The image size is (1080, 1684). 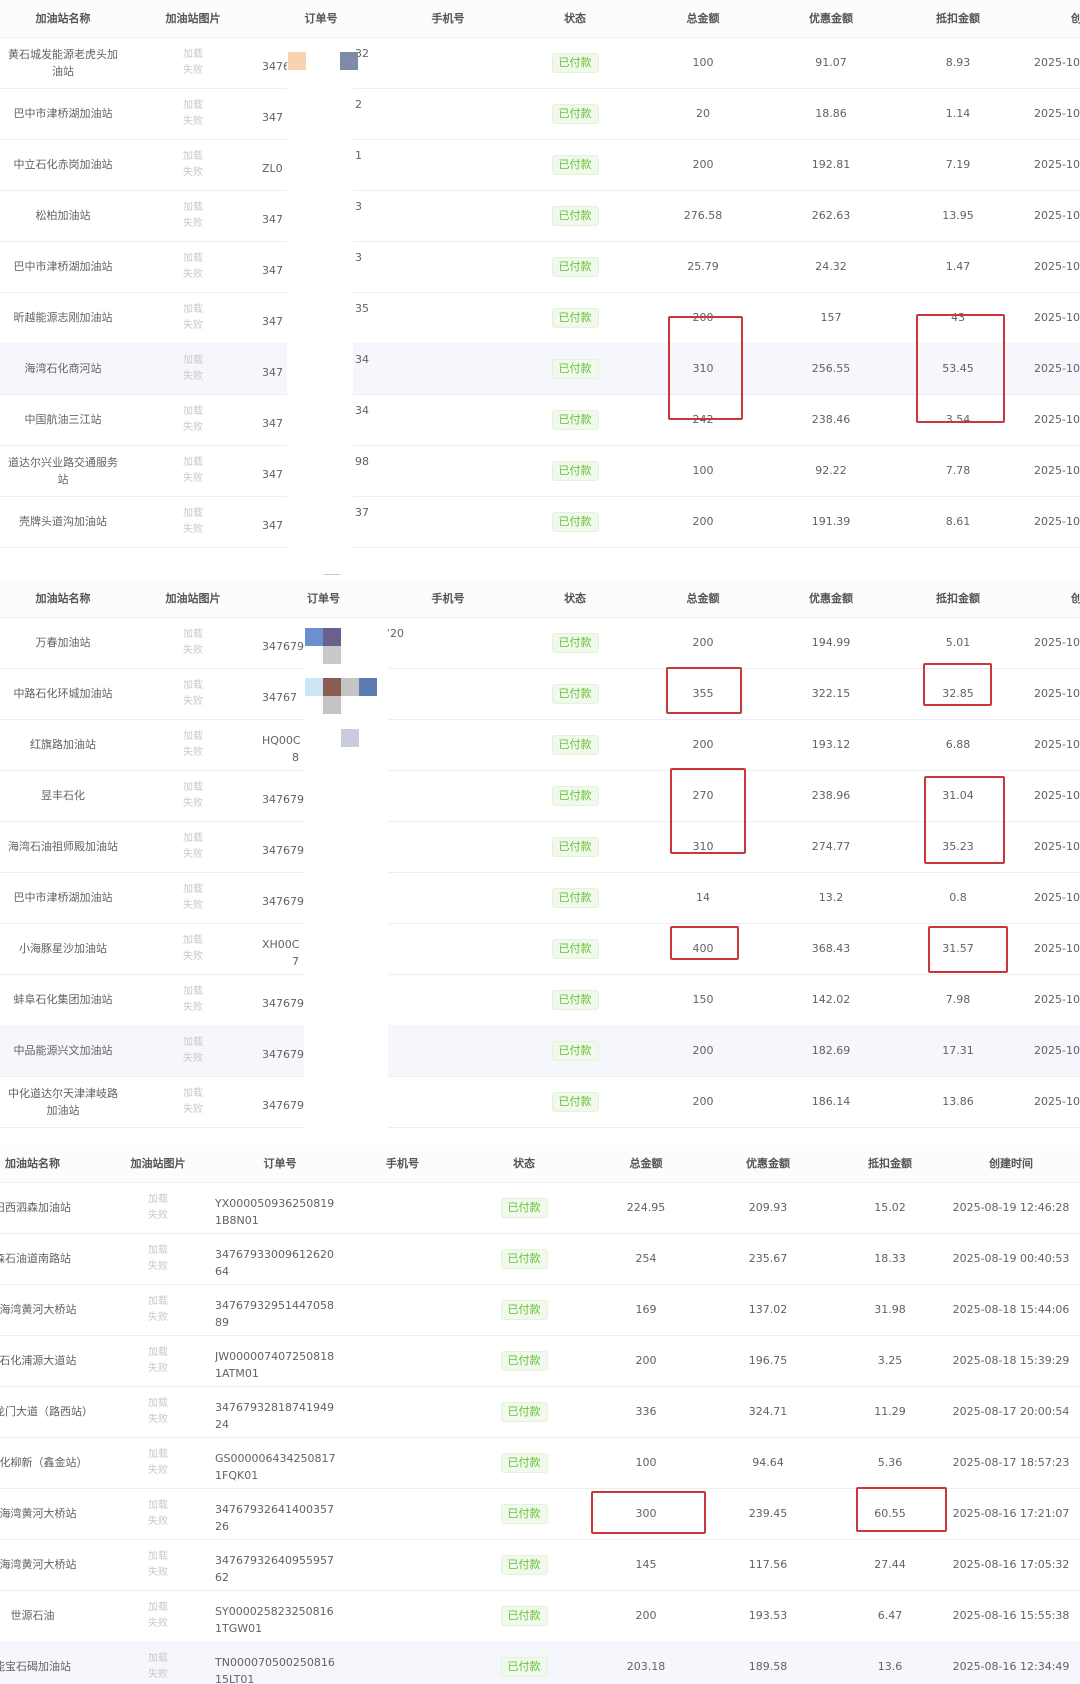 I want to click on deduct-amount: 11.29, so click(x=890, y=1411).